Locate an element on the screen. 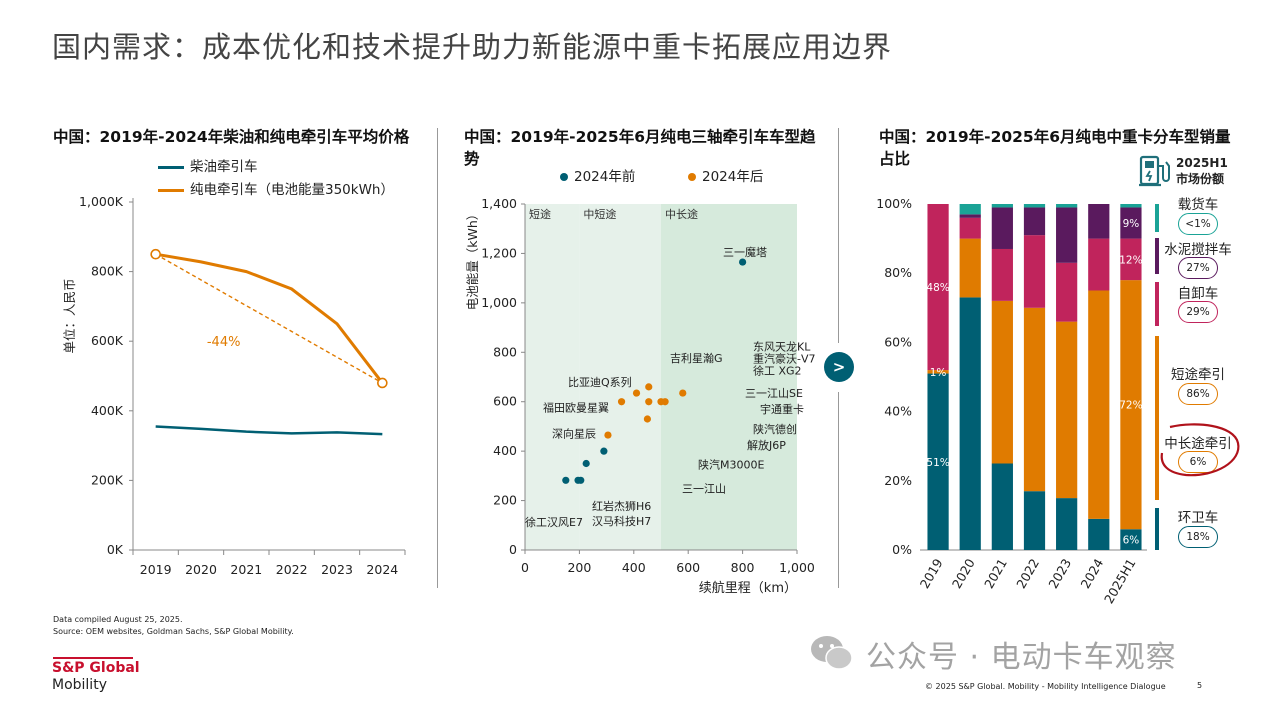 This screenshot has width=1263, height=702. market-share-header-line2: 市场份额 is located at coordinates (1200, 179).